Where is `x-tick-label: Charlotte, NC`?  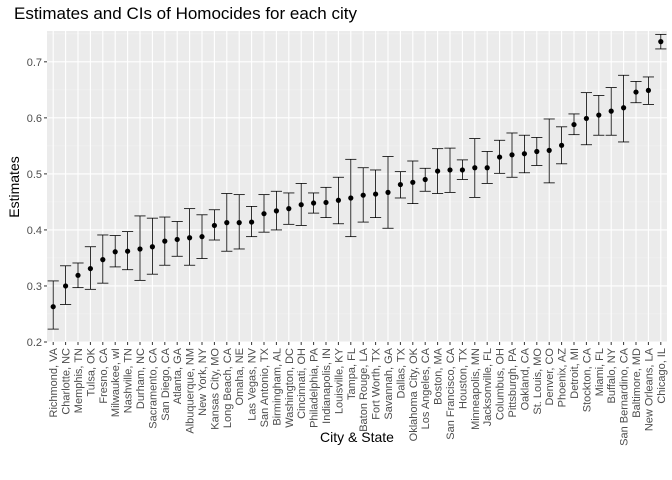
x-tick-label: Charlotte, NC is located at coordinates (67, 381).